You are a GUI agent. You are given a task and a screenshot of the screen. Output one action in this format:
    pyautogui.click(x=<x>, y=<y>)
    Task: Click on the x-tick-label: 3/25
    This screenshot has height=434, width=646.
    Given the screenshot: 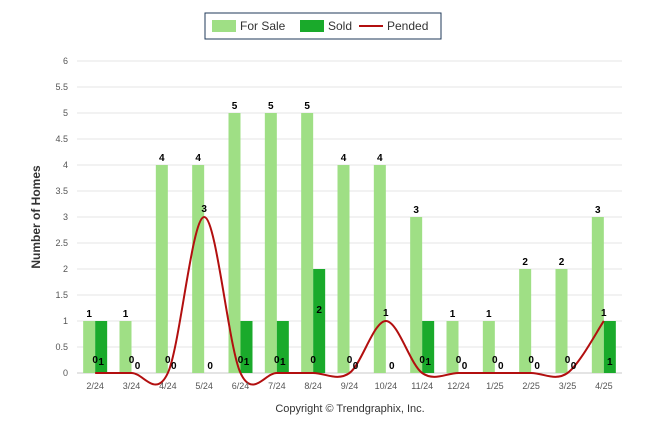 What is the action you would take?
    pyautogui.click(x=568, y=386)
    